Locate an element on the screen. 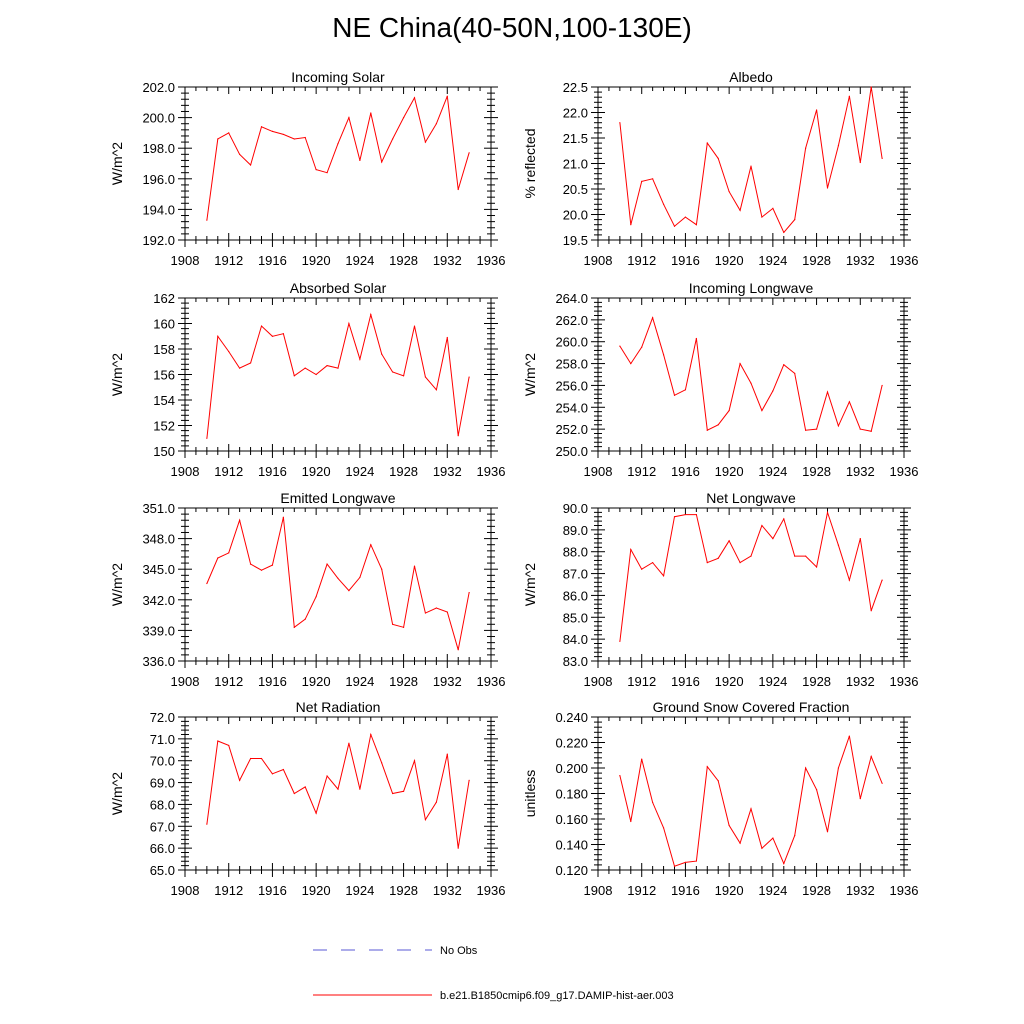 The image size is (1024, 1024). y-tick-label: 66.0 is located at coordinates (162, 848).